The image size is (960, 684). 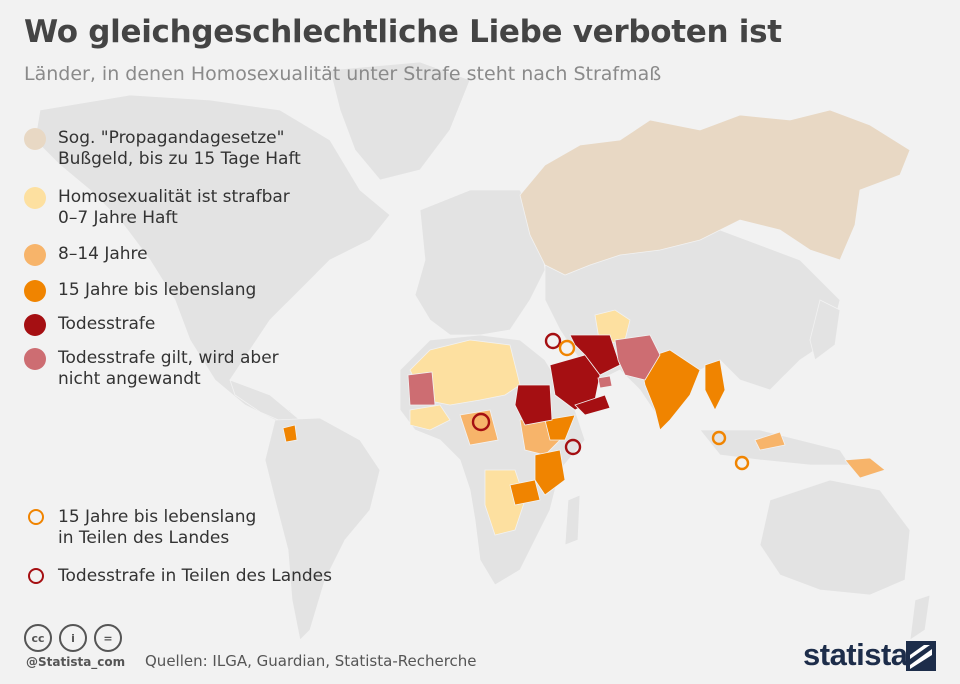 What do you see at coordinates (715, 385) in the screenshot?
I see `region-myanmar` at bounding box center [715, 385].